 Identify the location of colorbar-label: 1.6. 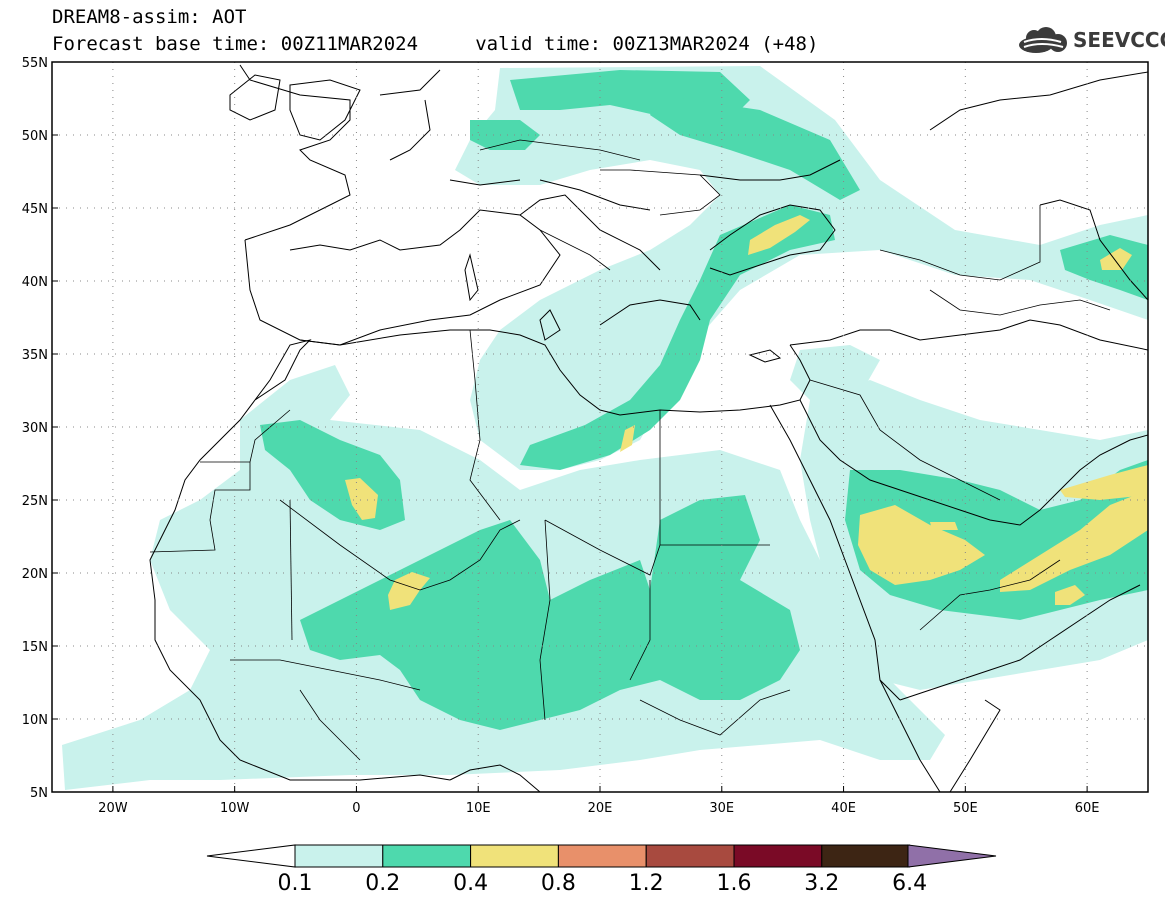
(734, 883).